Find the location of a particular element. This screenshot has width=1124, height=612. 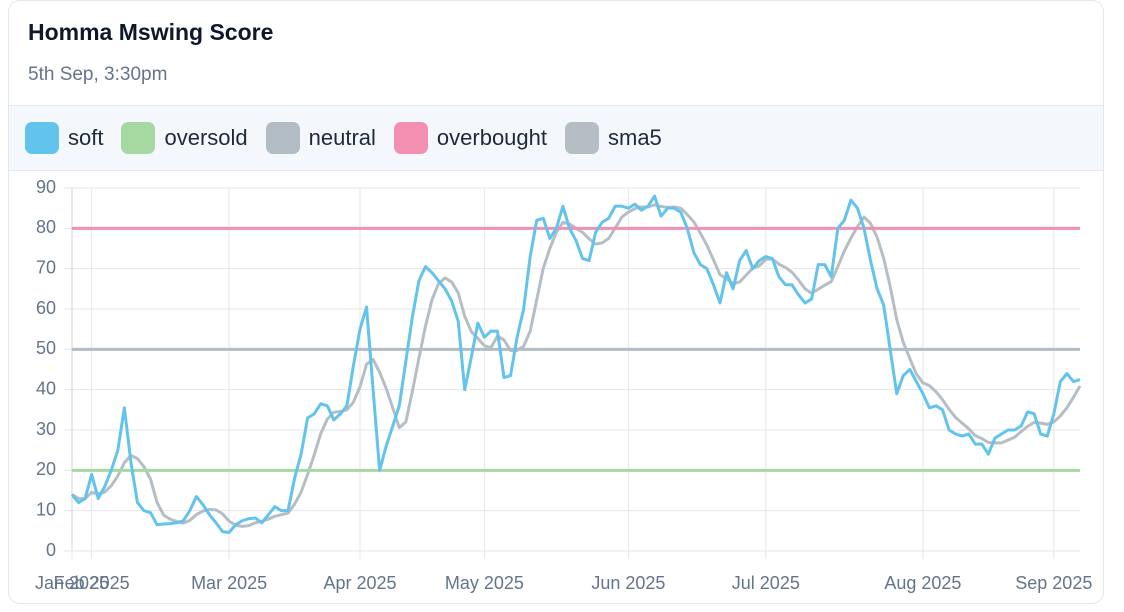

x-tick-label: May 2025 is located at coordinates (484, 583).